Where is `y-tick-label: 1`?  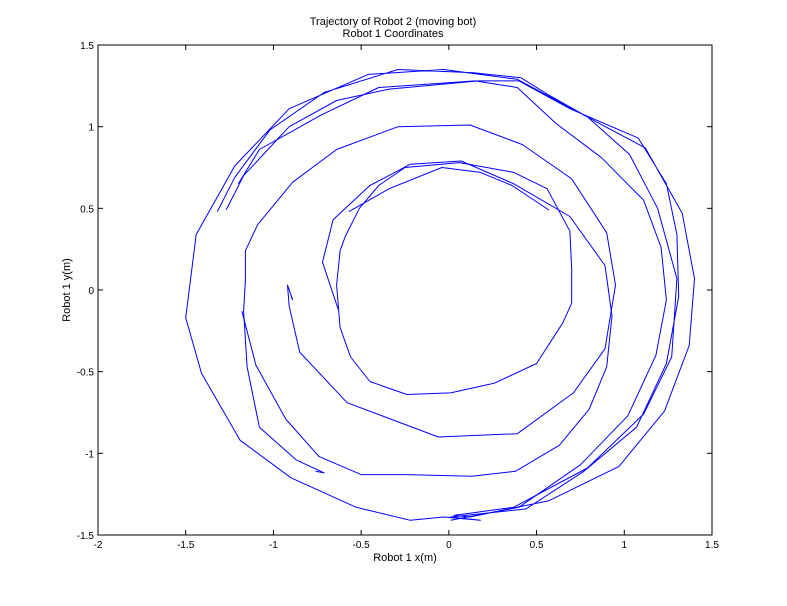
y-tick-label: 1 is located at coordinates (91, 128).